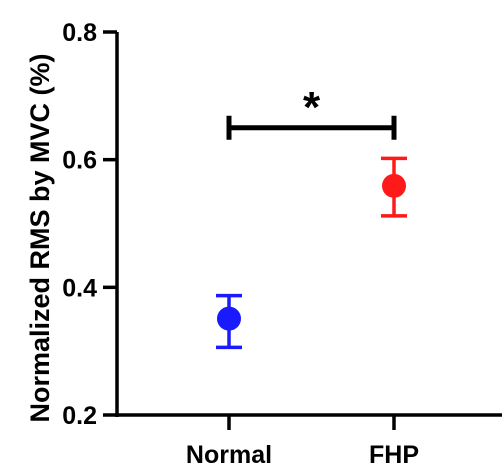  I want to click on y-tick-label: 0.4, so click(79, 288).